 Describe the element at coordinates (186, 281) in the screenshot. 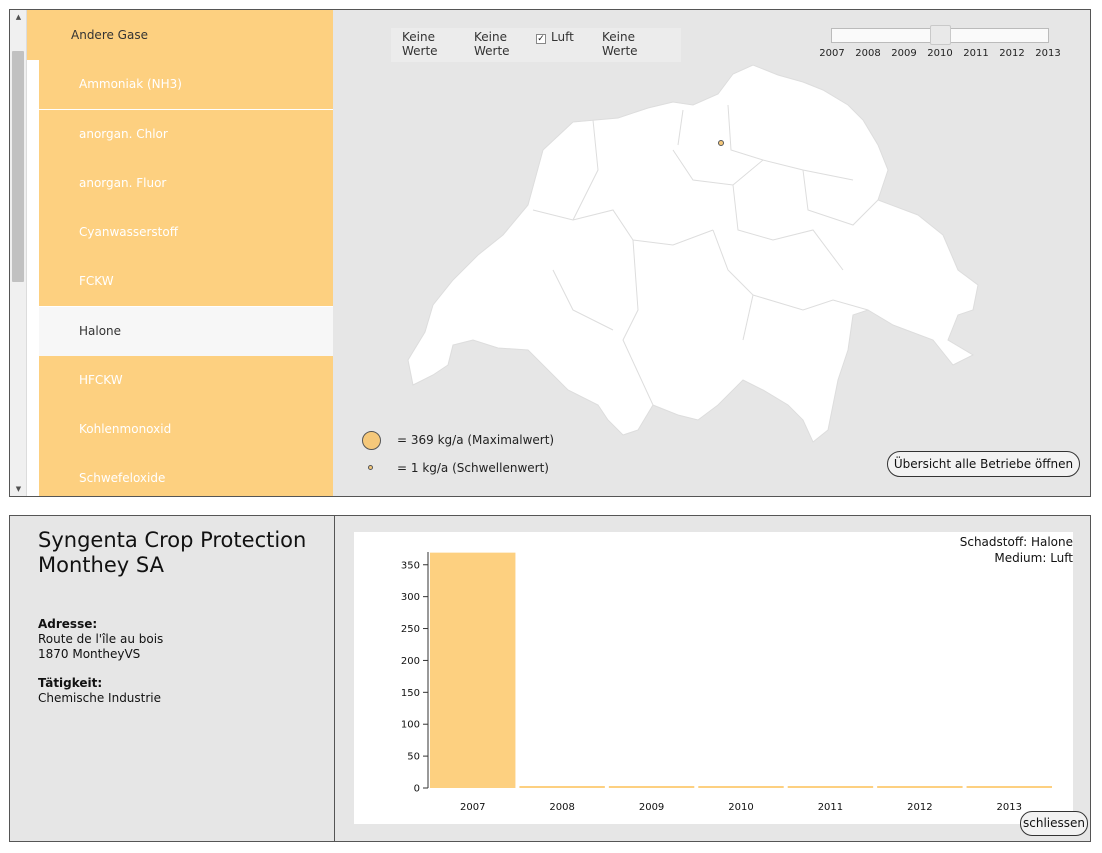

I see `list-item: FCKW` at that location.